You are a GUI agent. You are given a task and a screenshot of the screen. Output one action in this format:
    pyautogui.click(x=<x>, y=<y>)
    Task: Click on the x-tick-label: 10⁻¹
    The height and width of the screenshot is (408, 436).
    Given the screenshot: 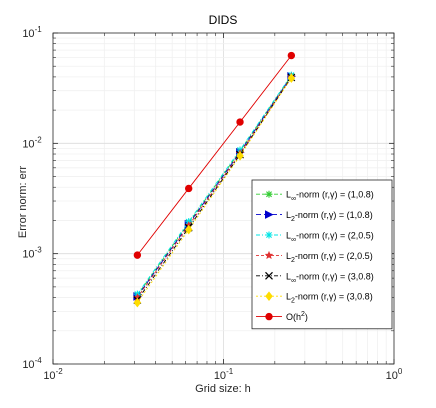 What is the action you would take?
    pyautogui.click(x=224, y=374)
    